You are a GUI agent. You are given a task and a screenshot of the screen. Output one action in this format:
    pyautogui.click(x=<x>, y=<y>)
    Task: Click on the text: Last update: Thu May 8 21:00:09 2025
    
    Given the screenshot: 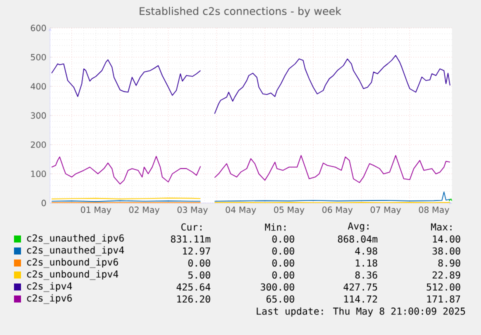 What is the action you would take?
    pyautogui.click(x=360, y=312)
    